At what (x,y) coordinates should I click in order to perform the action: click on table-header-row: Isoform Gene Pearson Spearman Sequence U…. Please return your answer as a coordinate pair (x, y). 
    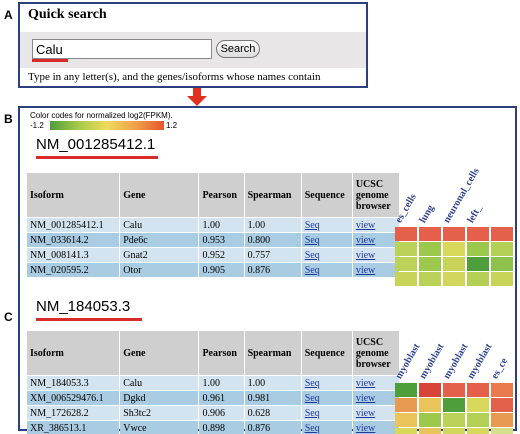
    Looking at the image, I should click on (213, 195).